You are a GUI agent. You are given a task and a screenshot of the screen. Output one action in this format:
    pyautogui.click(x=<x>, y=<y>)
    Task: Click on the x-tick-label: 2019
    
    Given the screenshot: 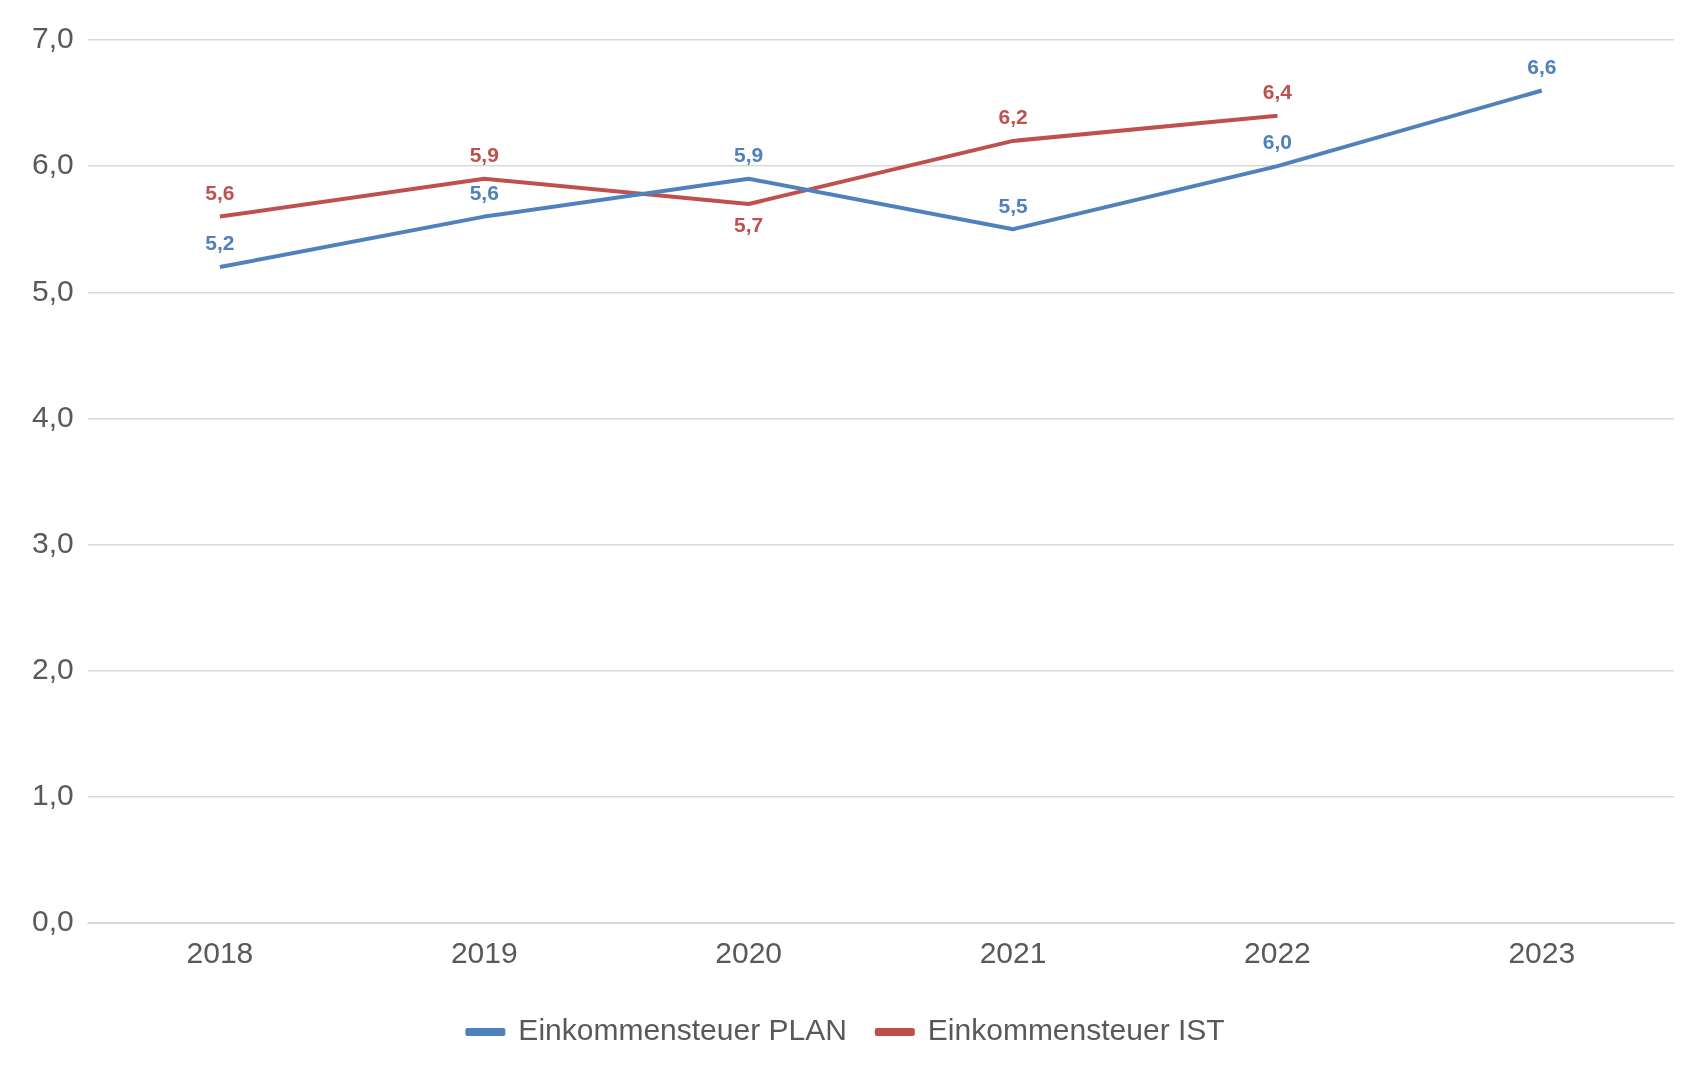 What is the action you would take?
    pyautogui.click(x=484, y=953)
    